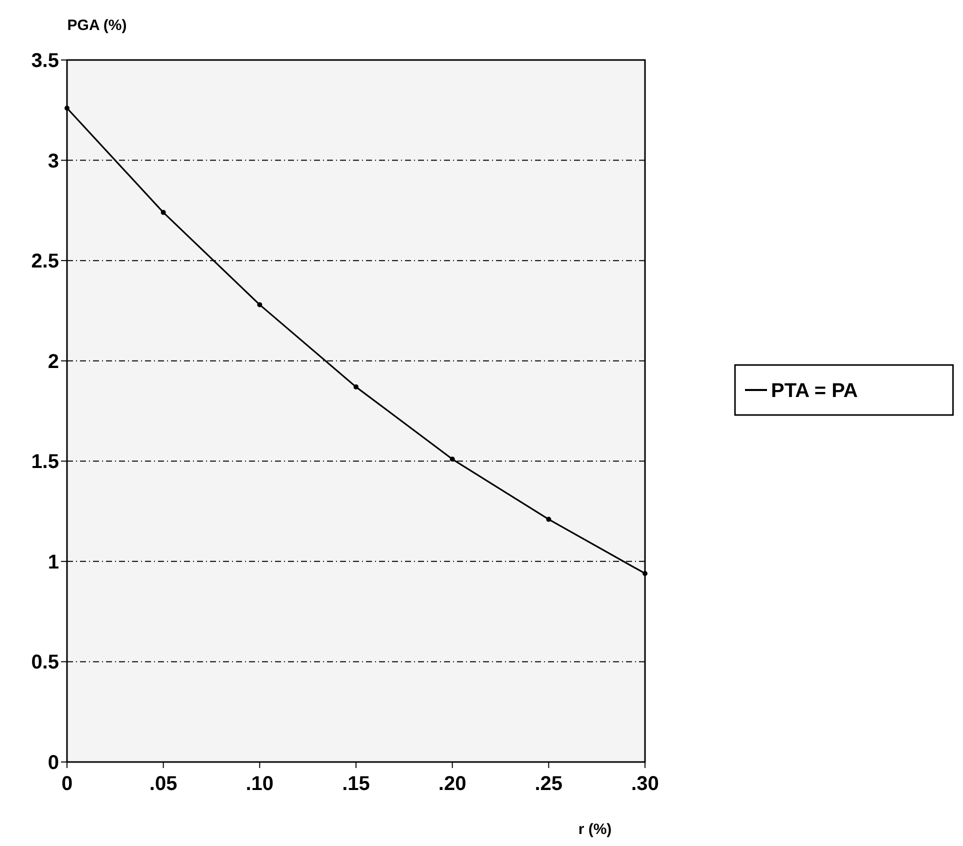 The image size is (963, 846). What do you see at coordinates (53, 361) in the screenshot?
I see `y-tick-label: 2` at bounding box center [53, 361].